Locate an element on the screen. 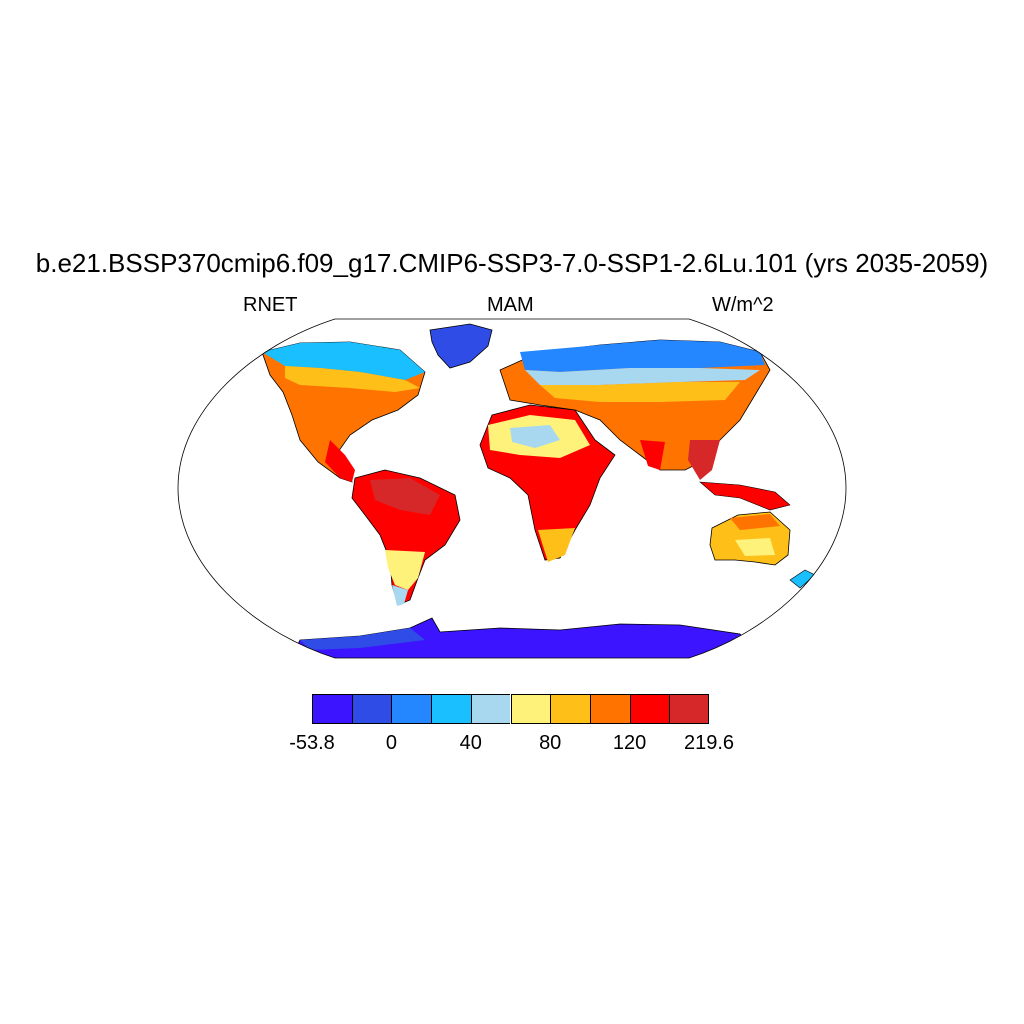  antarctica-coast is located at coordinates (362, 639).